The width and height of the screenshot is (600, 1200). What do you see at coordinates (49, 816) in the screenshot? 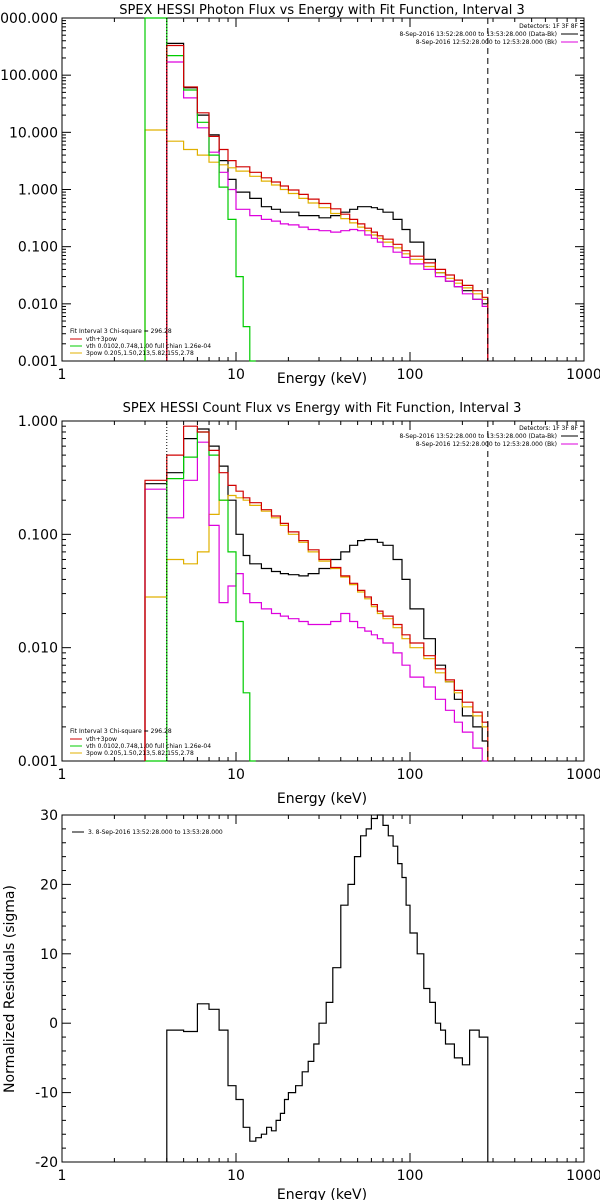
I see `y-tick-label: 30` at bounding box center [49, 816].